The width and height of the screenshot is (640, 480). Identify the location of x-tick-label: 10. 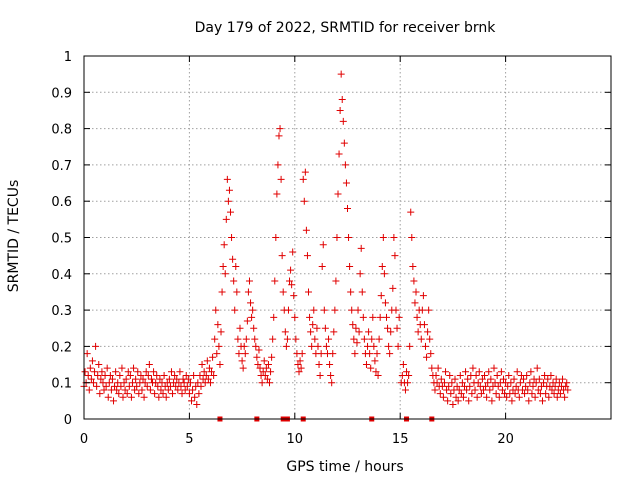
(295, 439).